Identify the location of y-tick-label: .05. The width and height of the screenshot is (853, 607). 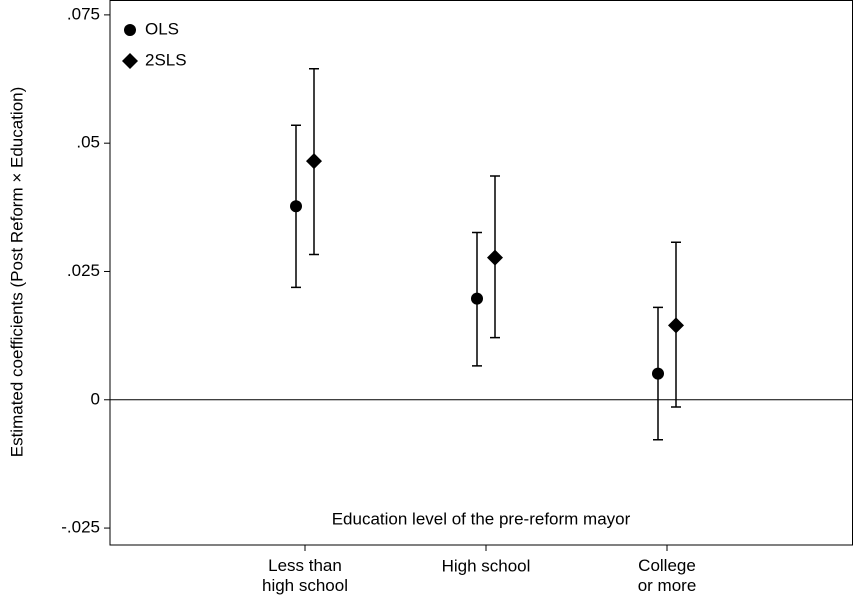
(88, 142).